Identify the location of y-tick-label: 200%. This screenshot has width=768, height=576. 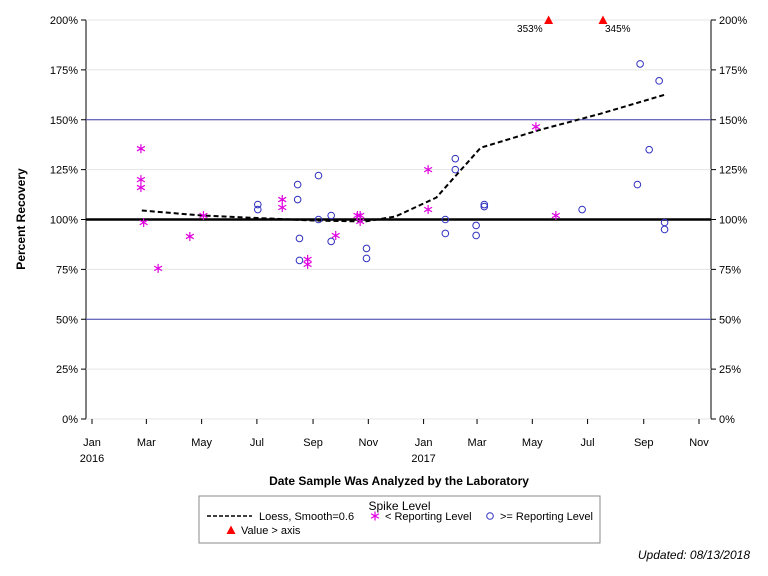
(64, 21).